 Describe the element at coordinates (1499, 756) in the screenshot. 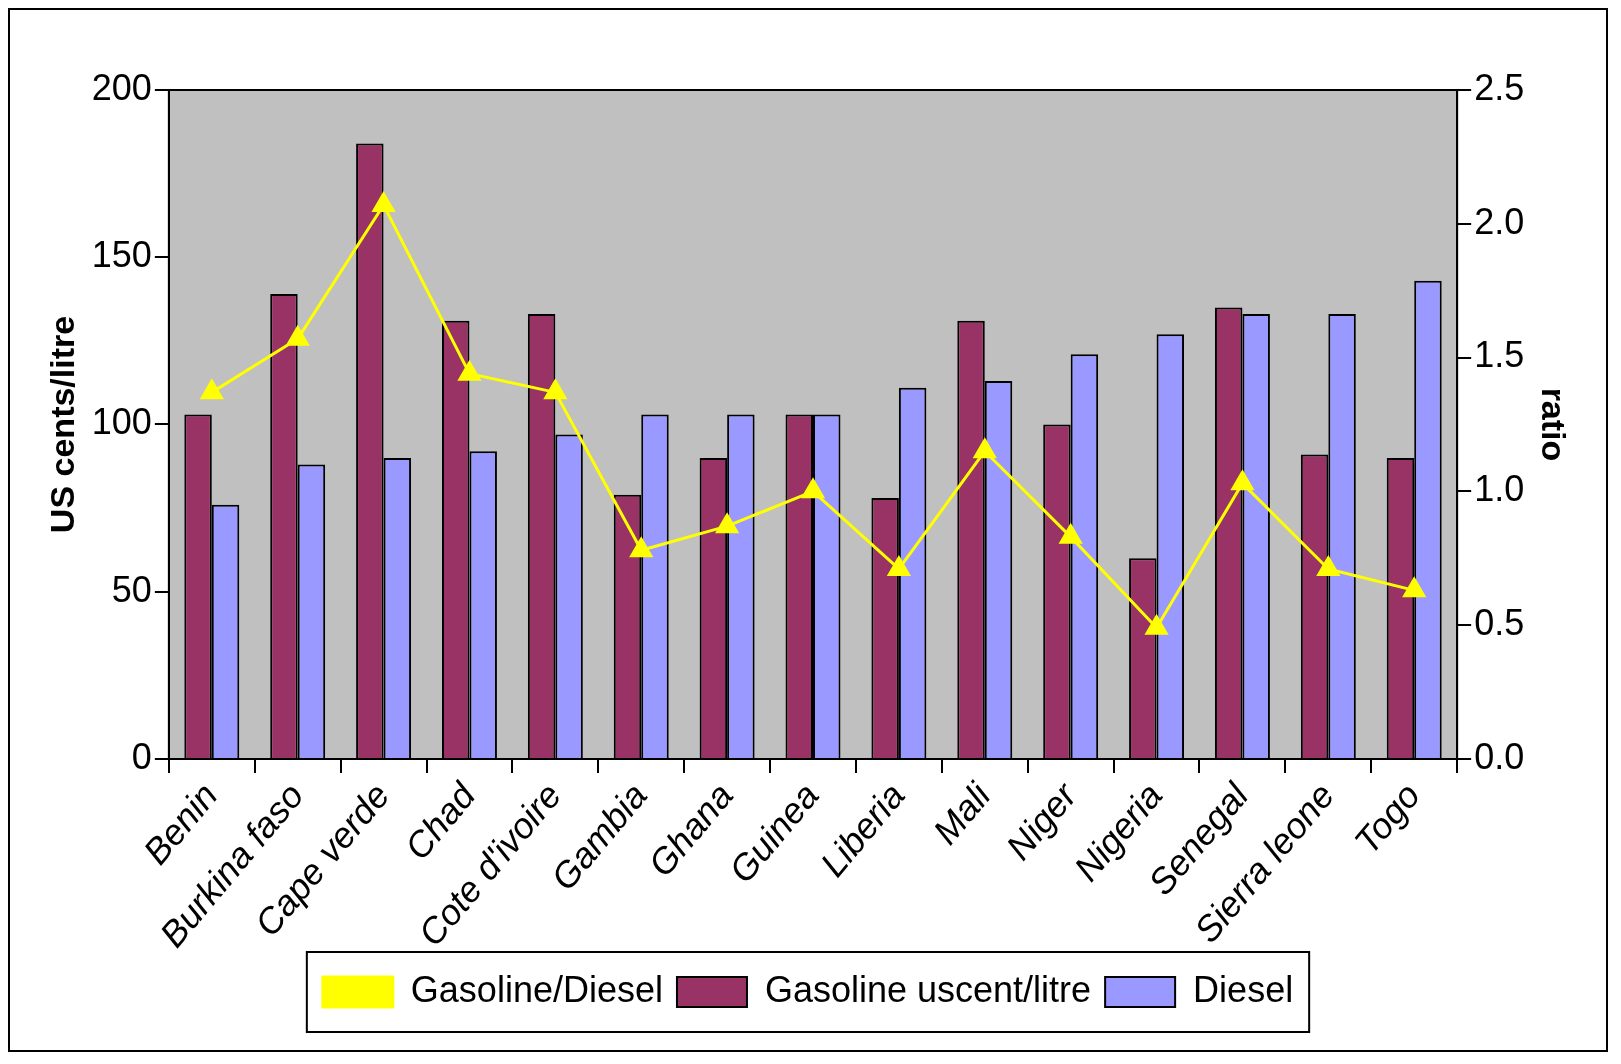

I see `y2-tick-label: 0.0` at that location.